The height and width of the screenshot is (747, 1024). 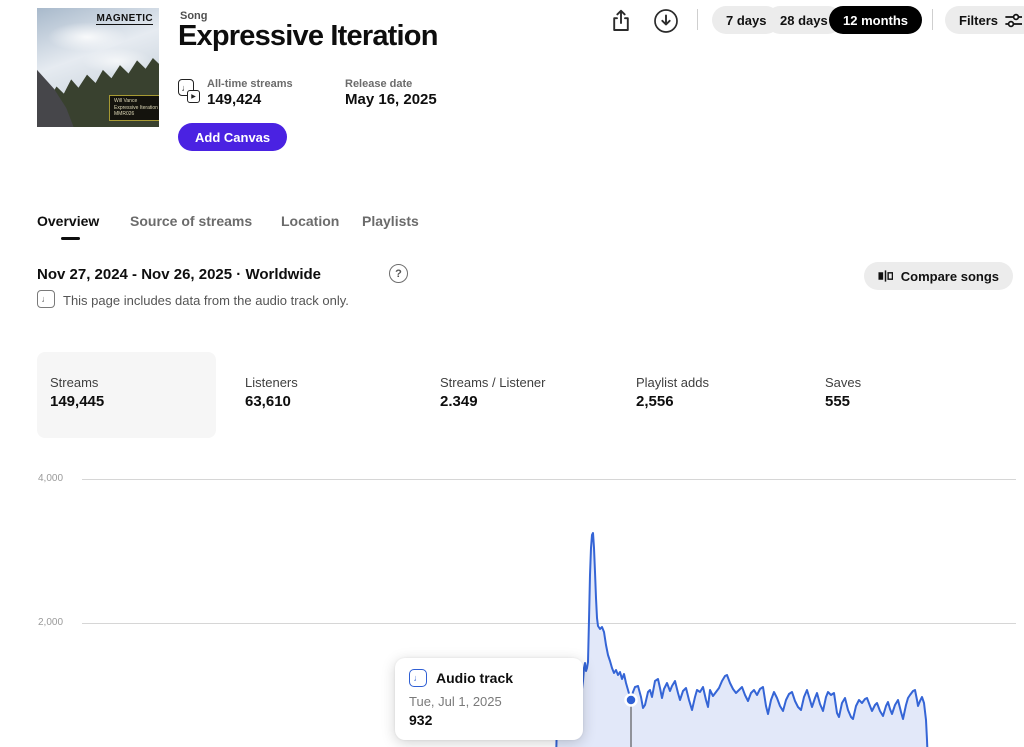 I want to click on add-canvas-button: Add Canvas, so click(x=233, y=137).